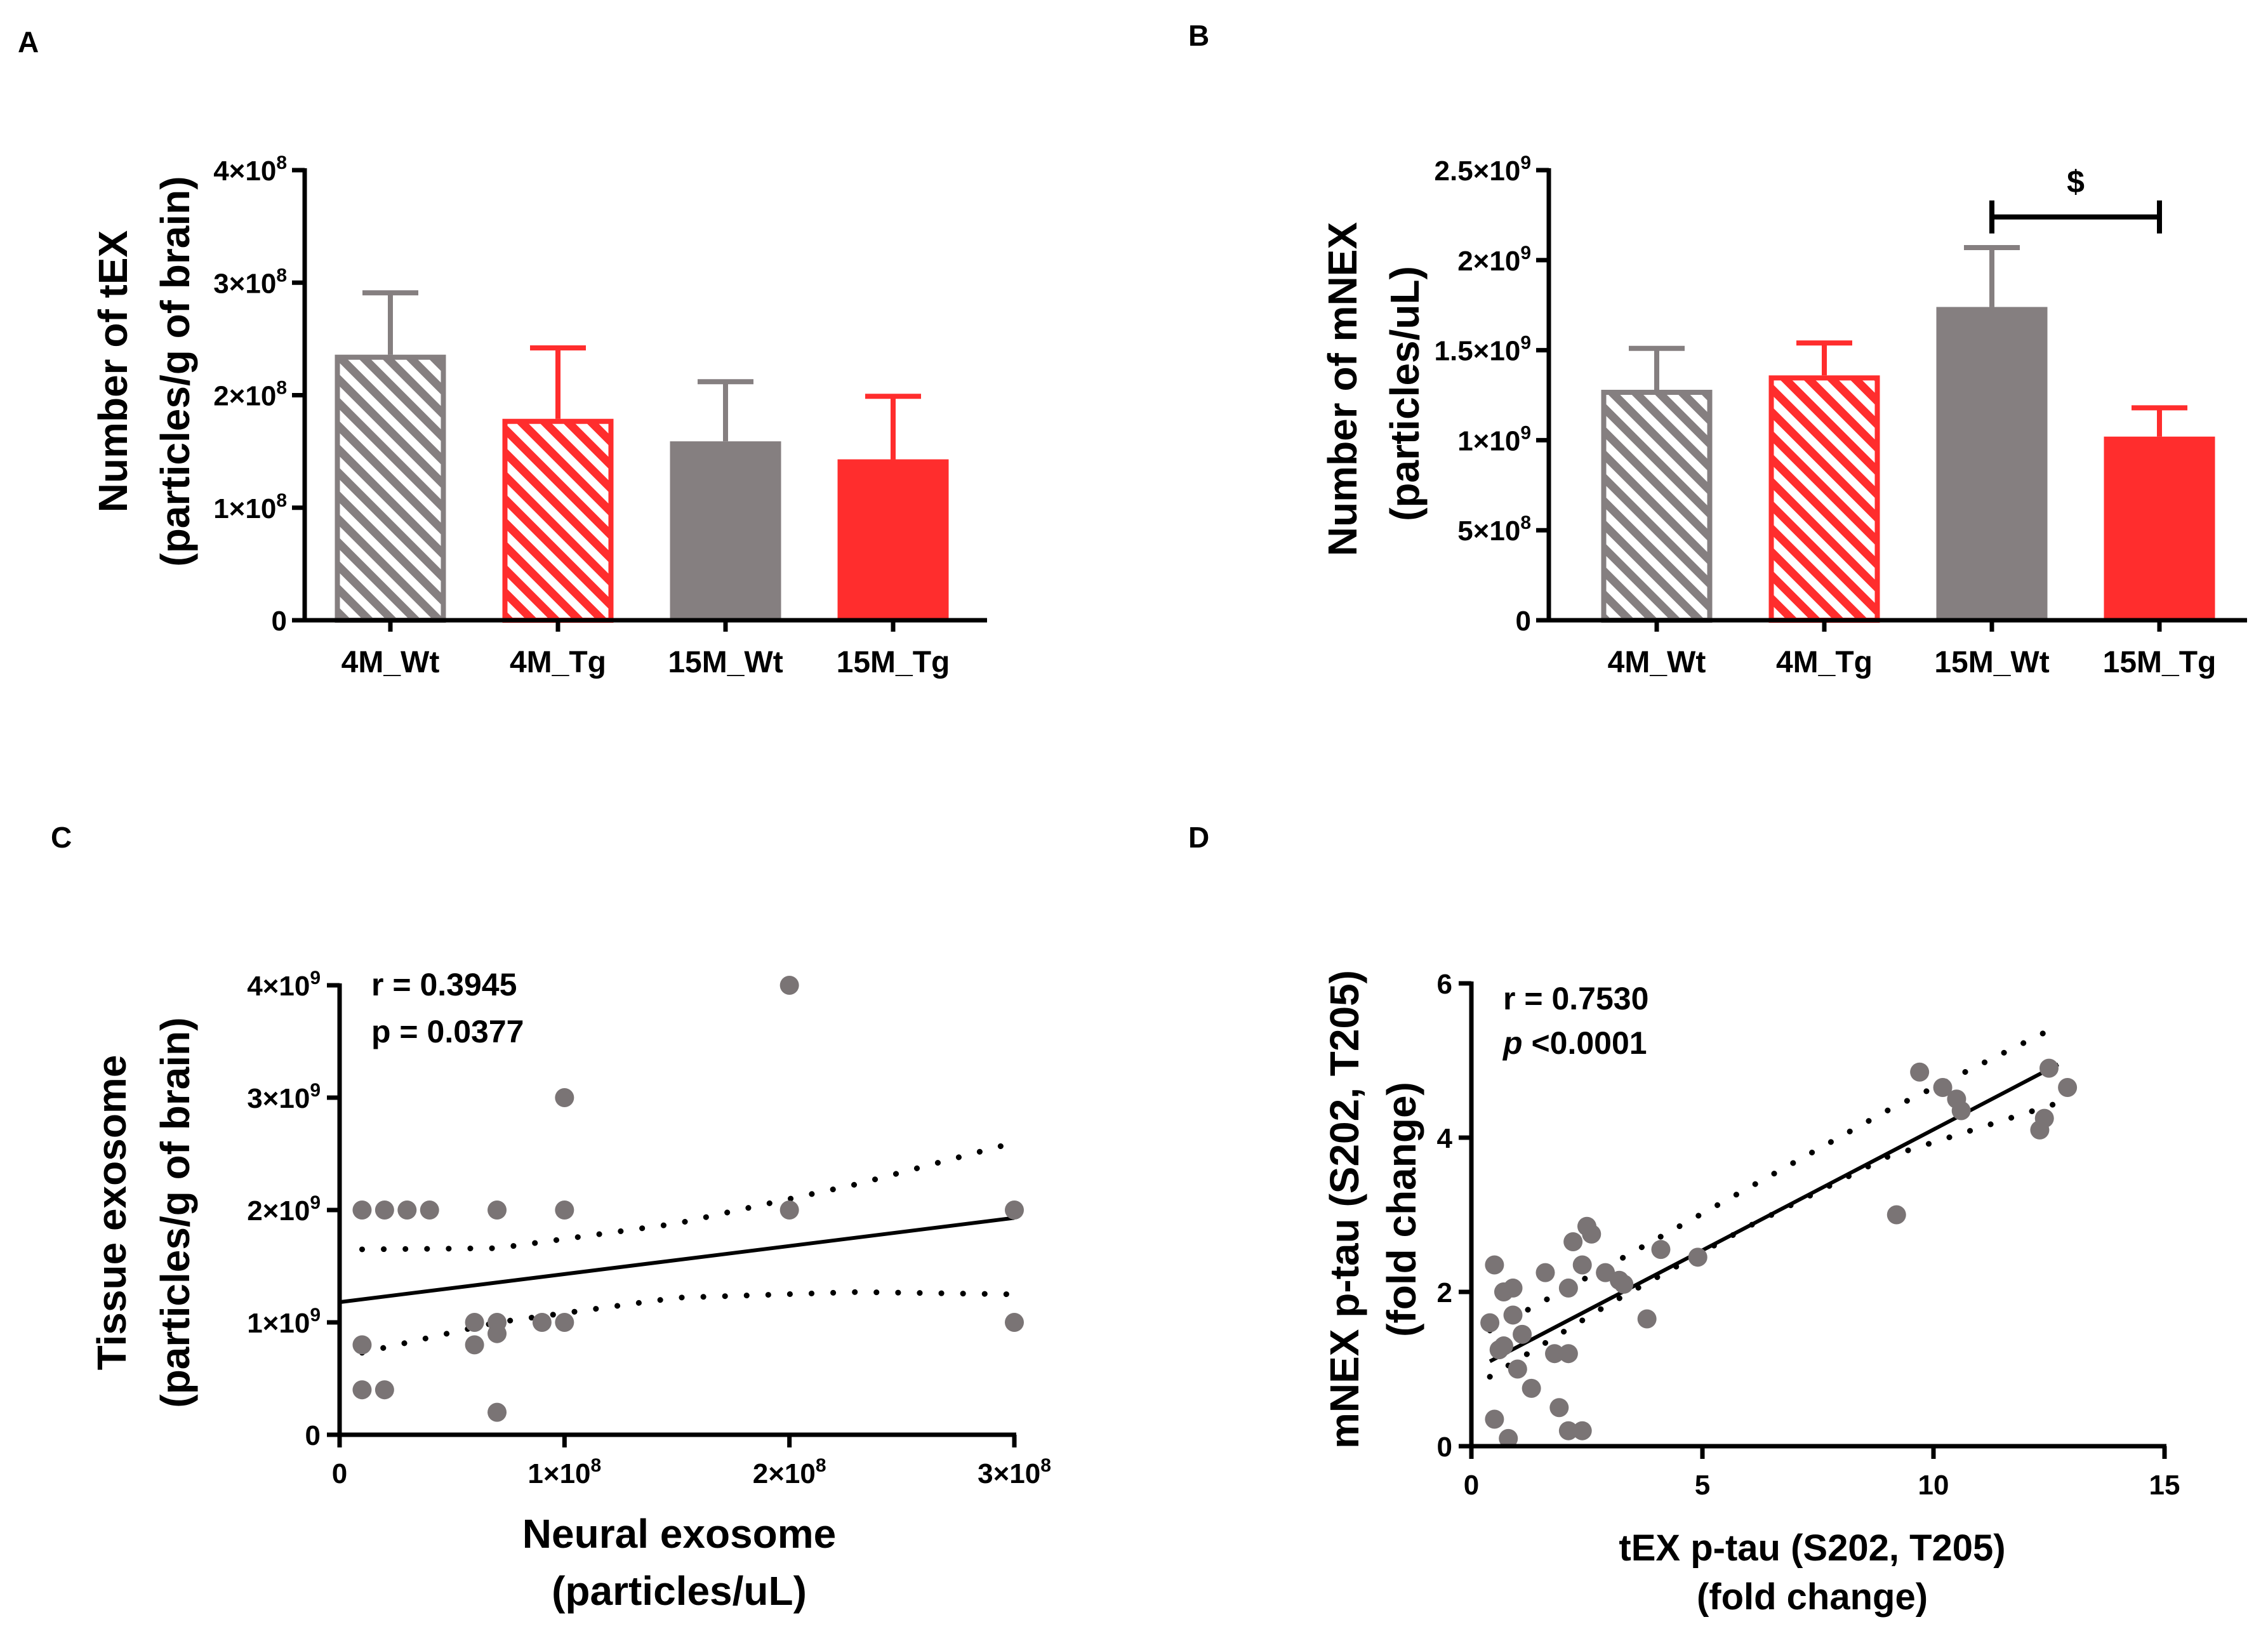  Describe the element at coordinates (1198, 36) in the screenshot. I see `panel-label-b: B` at that location.